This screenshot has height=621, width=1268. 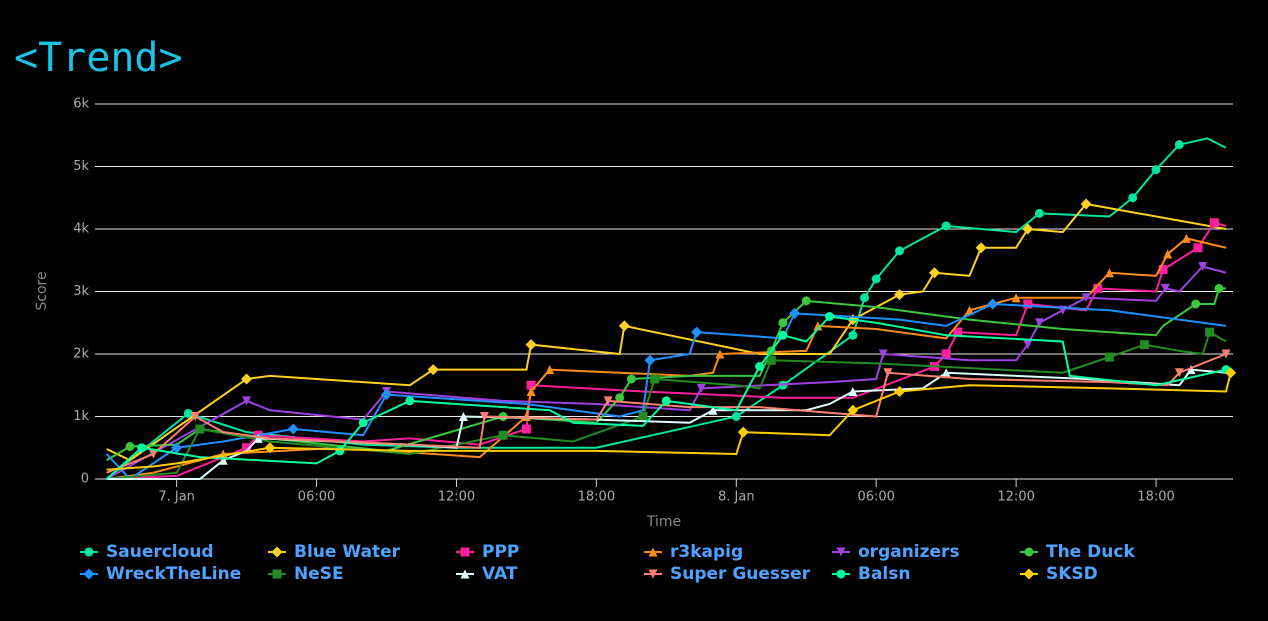 I want to click on chart-title: <Trend>, so click(x=98, y=58).